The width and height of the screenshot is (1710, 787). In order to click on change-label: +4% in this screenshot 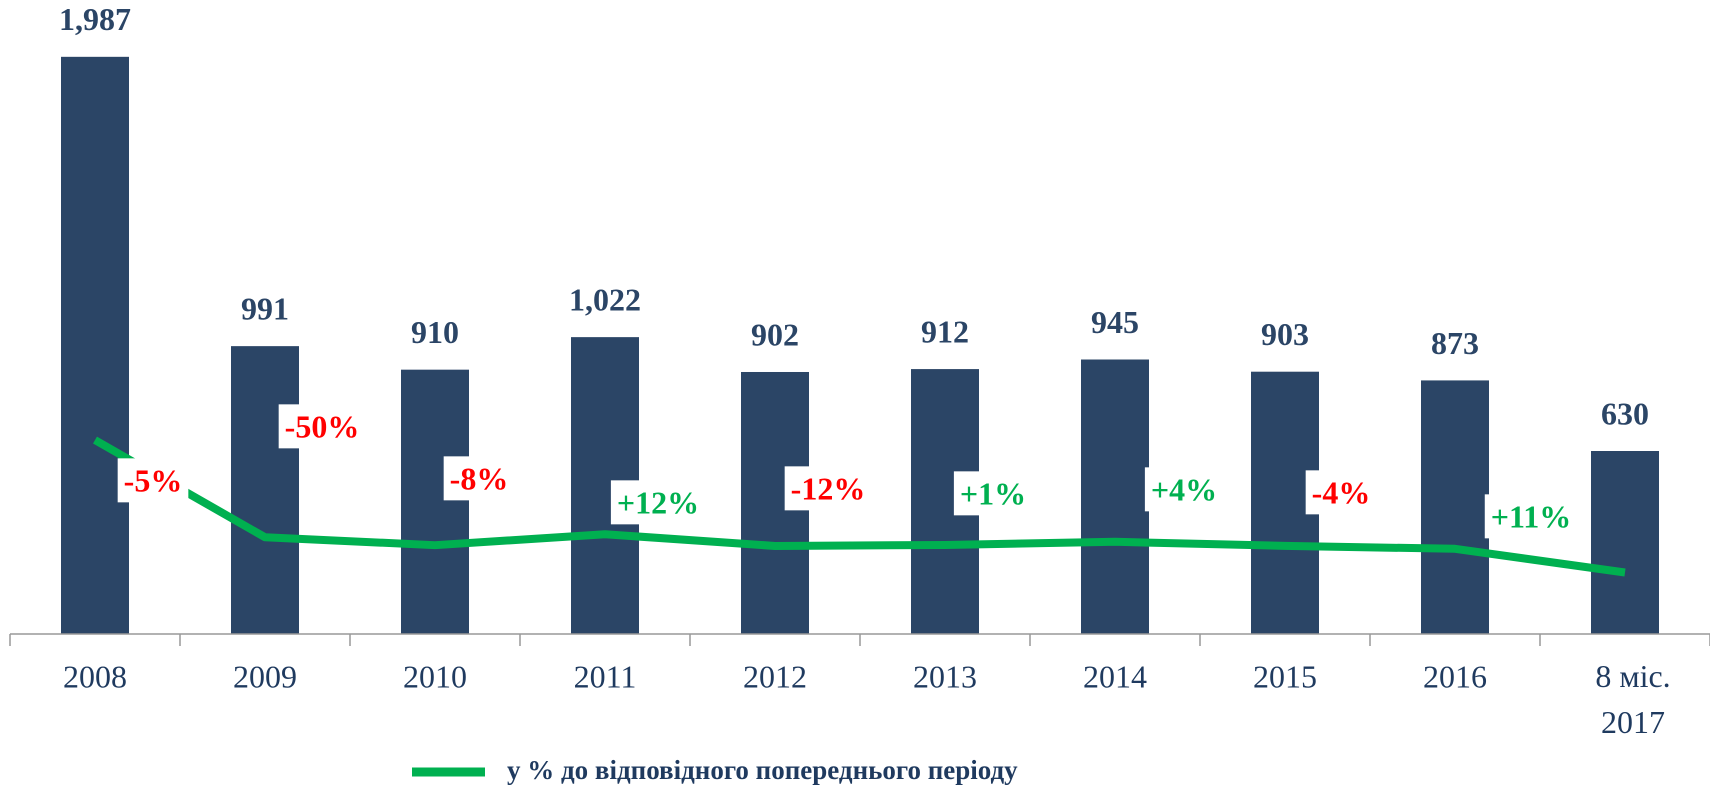, I will do `click(1184, 489)`.